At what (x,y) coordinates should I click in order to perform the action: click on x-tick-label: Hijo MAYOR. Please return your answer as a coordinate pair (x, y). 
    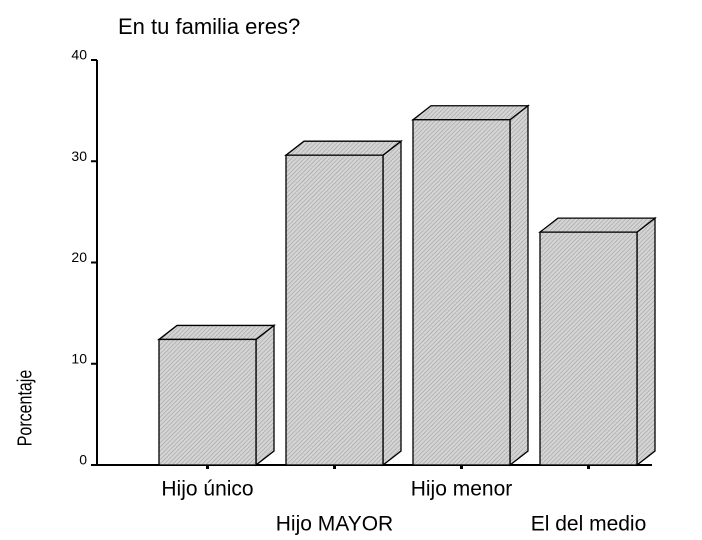
    Looking at the image, I should click on (334, 524).